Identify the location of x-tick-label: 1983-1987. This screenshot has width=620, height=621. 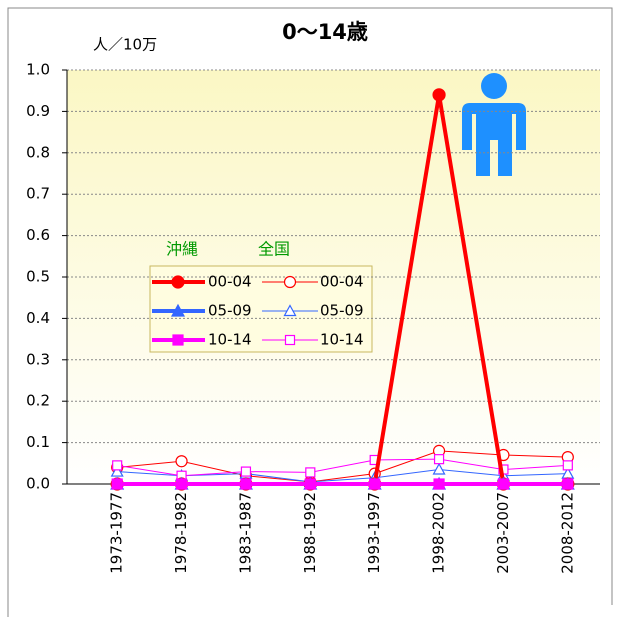
(245, 533).